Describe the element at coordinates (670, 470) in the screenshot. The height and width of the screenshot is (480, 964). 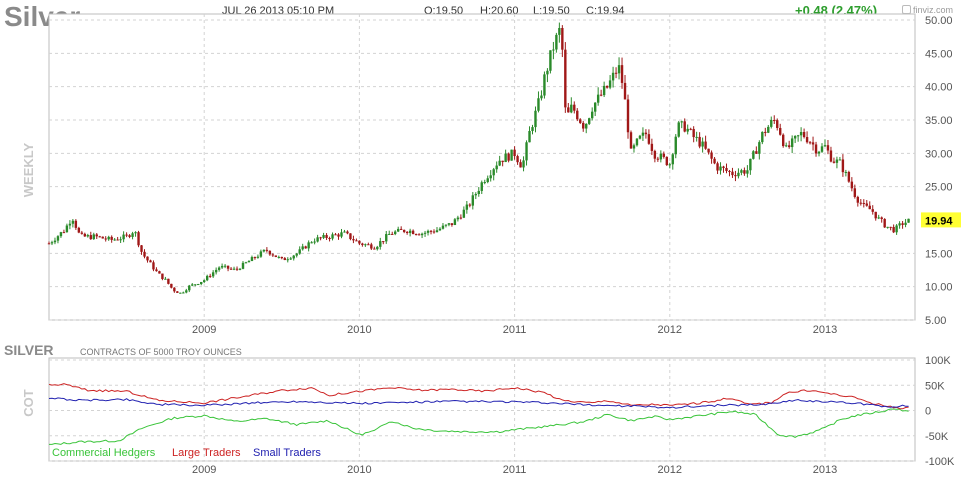
I see `cot-xtick-label: 2012` at that location.